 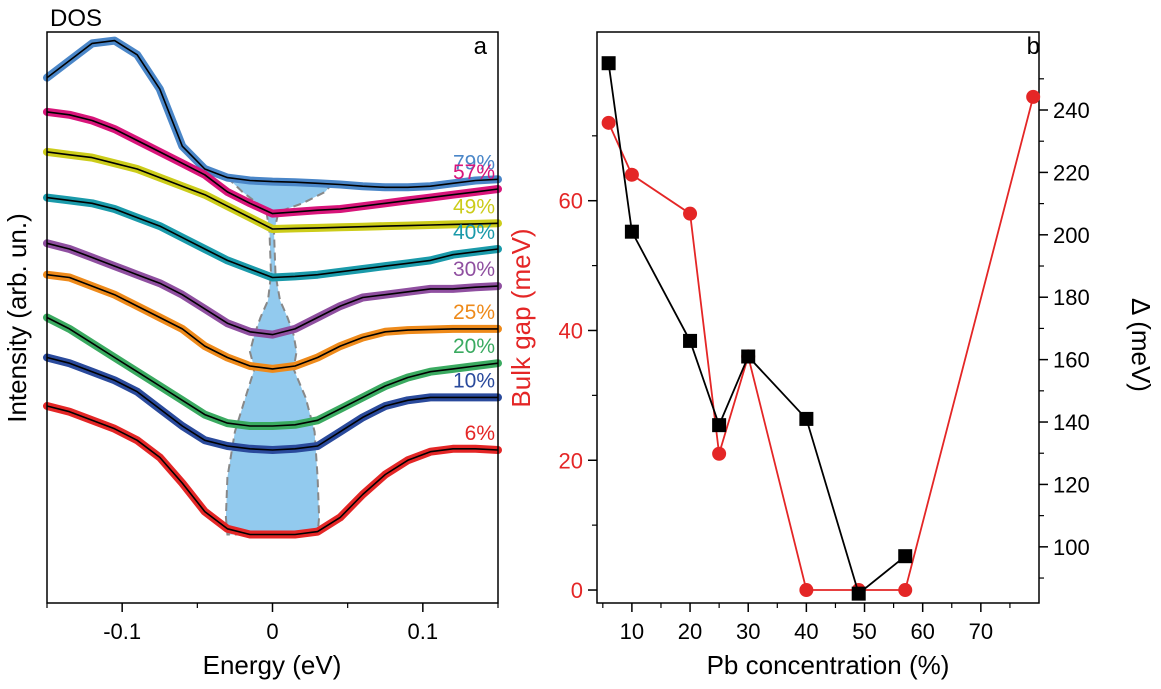 What do you see at coordinates (1071, 547) in the screenshot?
I see `panel-b-ytick-right-label: 100` at bounding box center [1071, 547].